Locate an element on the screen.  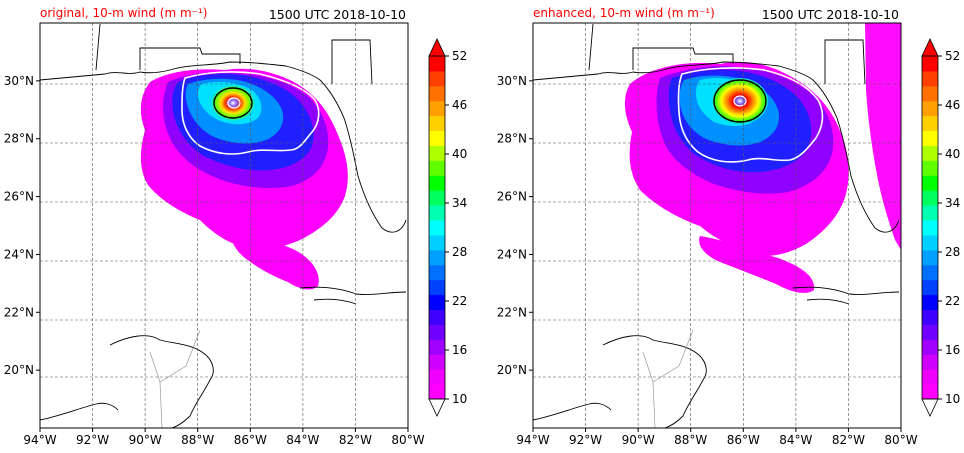
colorbar-extend-max is located at coordinates (437, 47).